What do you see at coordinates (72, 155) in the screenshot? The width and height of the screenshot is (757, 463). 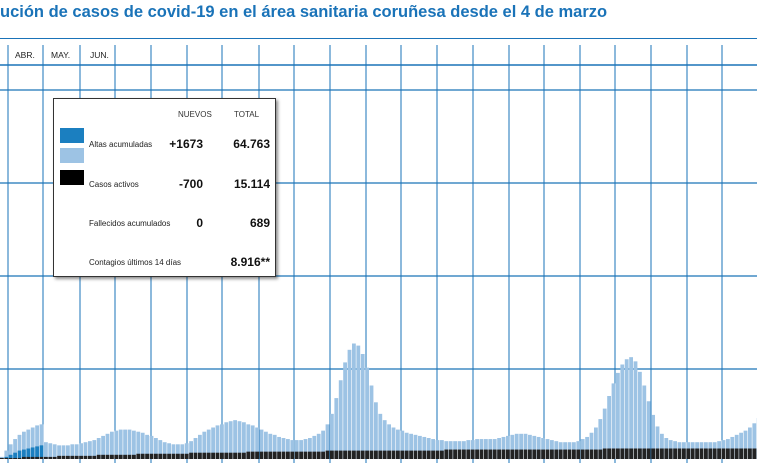 I see `altas-swatch-light` at bounding box center [72, 155].